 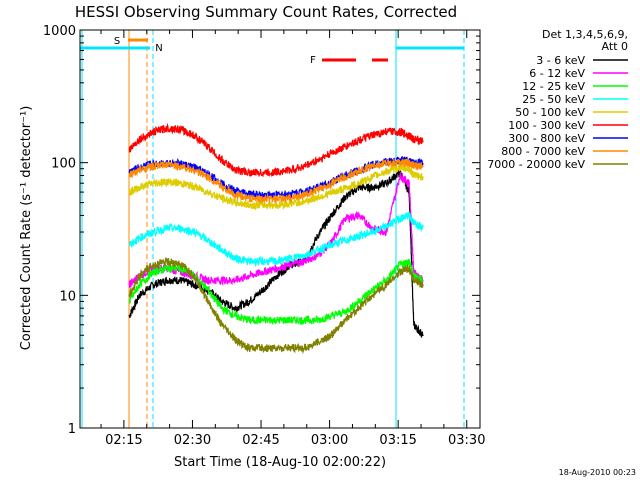 I want to click on y-axis-label: Corrected Count Rate (s⁻¹ detector⁻¹), so click(x=26, y=228).